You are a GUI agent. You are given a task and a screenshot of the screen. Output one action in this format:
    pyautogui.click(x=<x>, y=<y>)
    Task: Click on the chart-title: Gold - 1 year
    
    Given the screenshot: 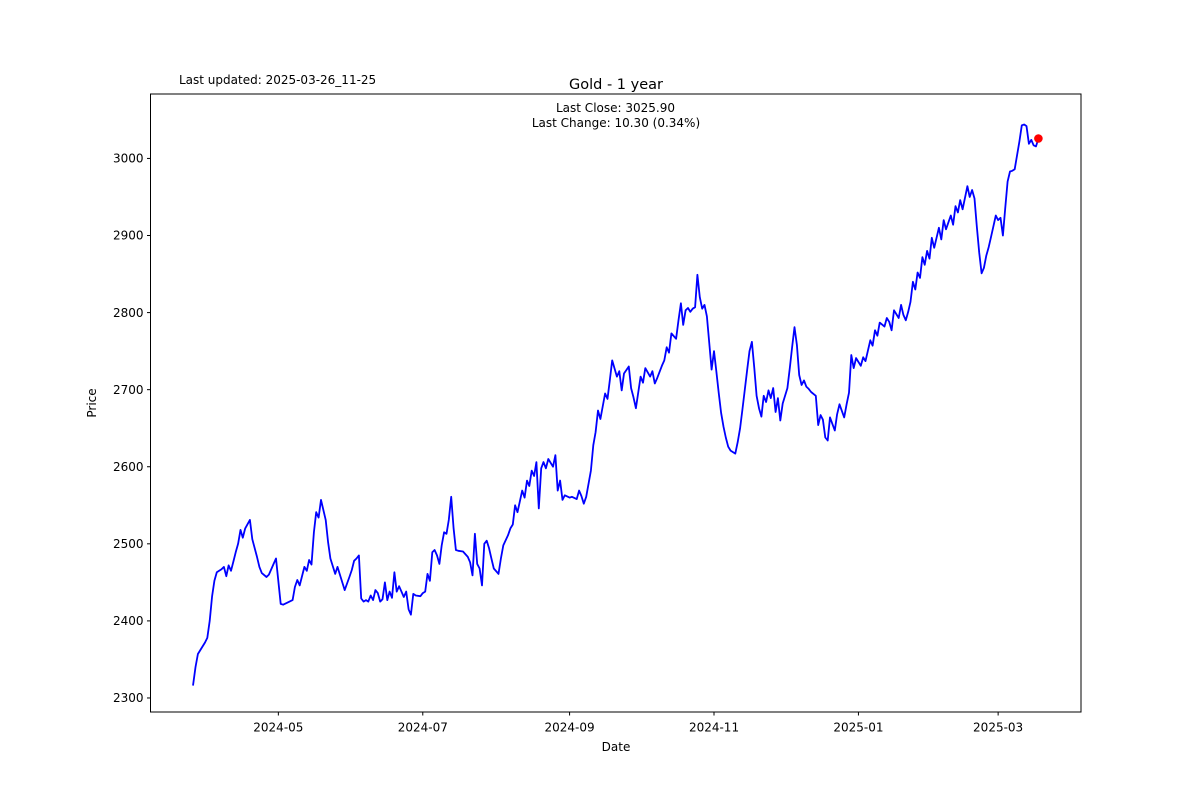 What is the action you would take?
    pyautogui.click(x=616, y=85)
    